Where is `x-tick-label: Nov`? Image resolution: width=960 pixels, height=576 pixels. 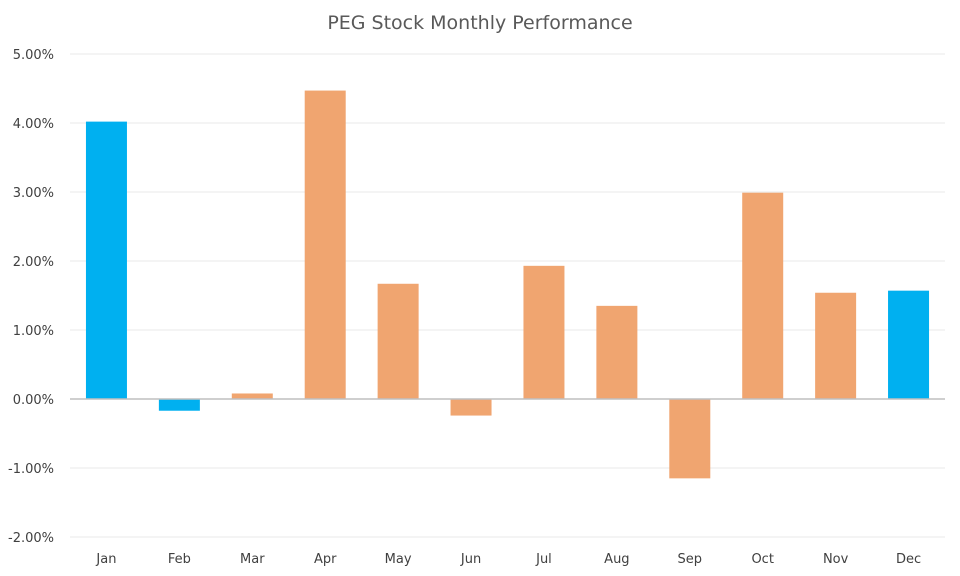 x-tick-label: Nov is located at coordinates (836, 559).